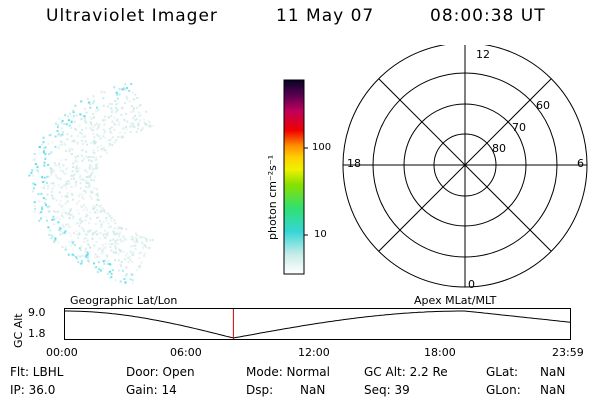 This screenshot has height=400, width=600. What do you see at coordinates (568, 352) in the screenshot?
I see `x-tick-2359: 23:59` at bounding box center [568, 352].